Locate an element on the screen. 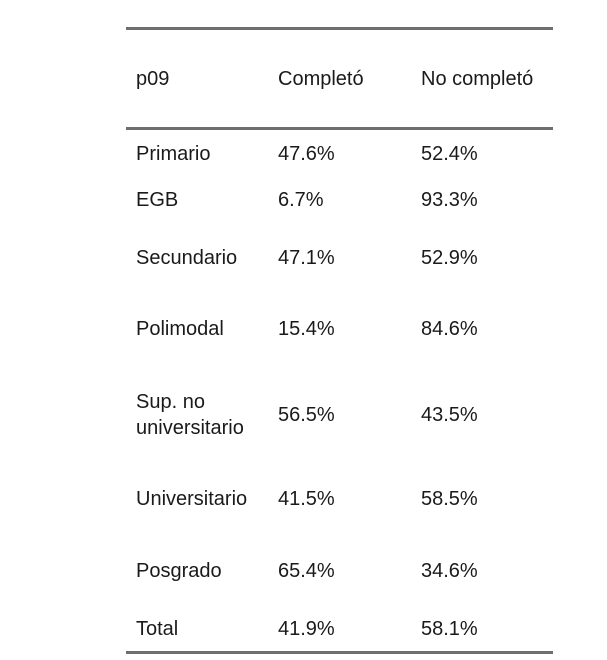 Image resolution: width=607 pixels, height=660 pixels. row-label: Polimodal is located at coordinates (180, 329).